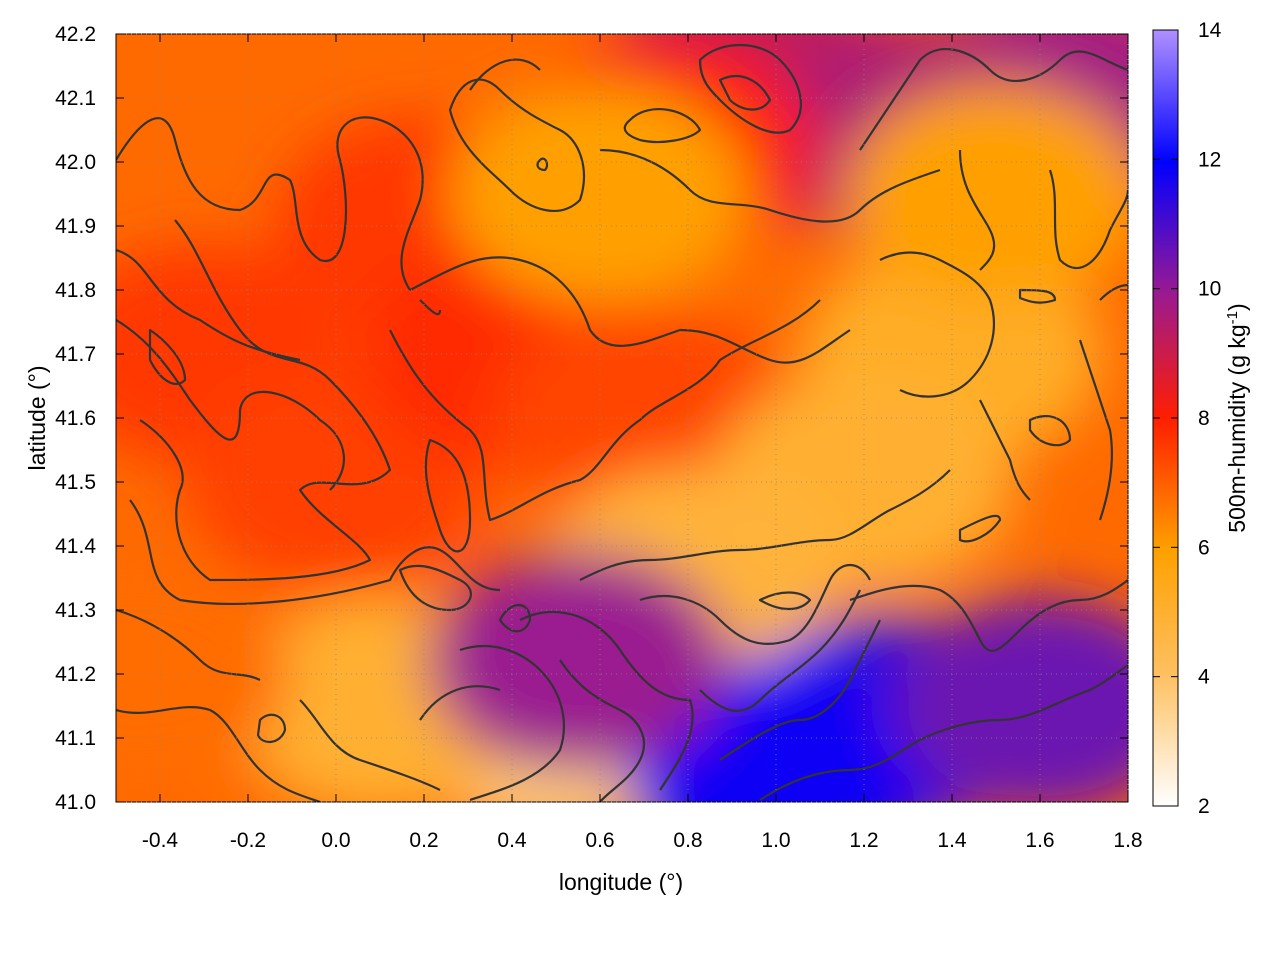 The image size is (1280, 960). Describe the element at coordinates (952, 840) in the screenshot. I see `x-tick-label: 1.4` at that location.